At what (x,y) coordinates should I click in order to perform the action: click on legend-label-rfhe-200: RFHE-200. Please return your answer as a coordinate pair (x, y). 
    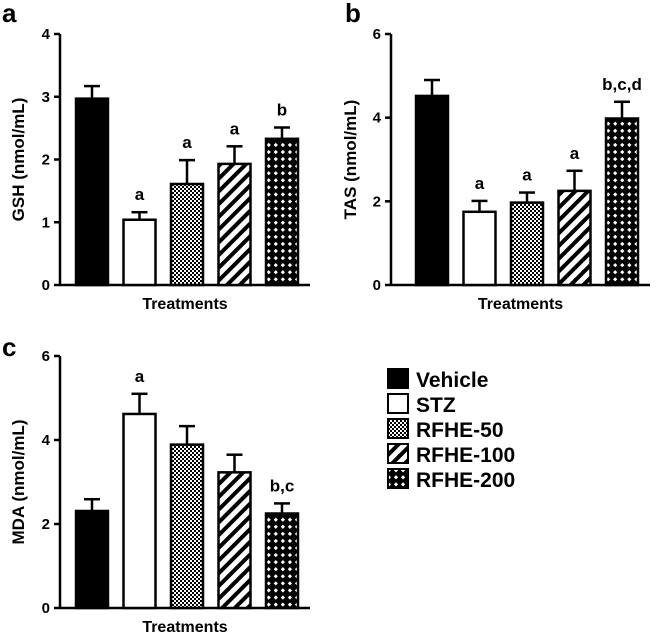
    Looking at the image, I should click on (465, 480).